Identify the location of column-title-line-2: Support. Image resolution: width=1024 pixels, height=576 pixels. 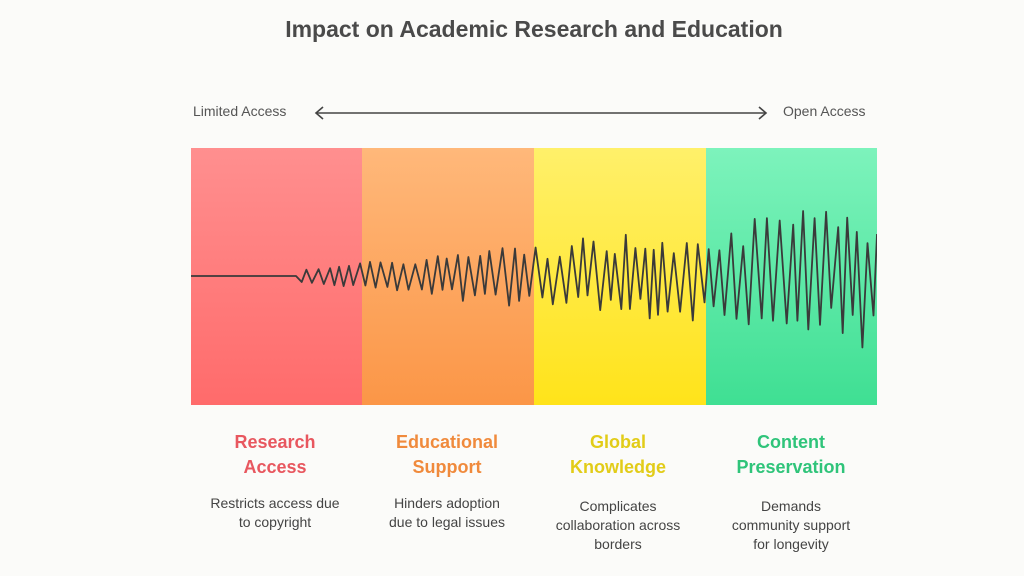
(447, 467).